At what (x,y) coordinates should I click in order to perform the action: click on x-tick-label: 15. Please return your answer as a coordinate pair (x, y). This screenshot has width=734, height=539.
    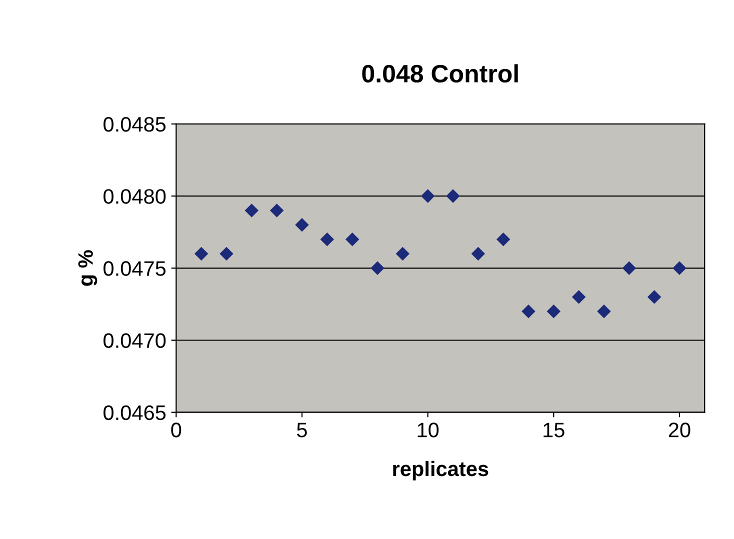
    Looking at the image, I should click on (554, 430).